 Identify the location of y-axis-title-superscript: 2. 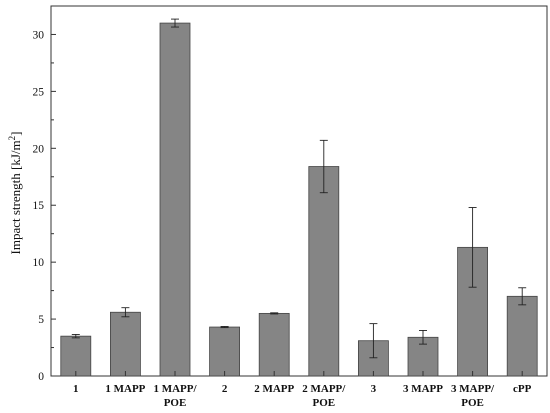
(12, 138).